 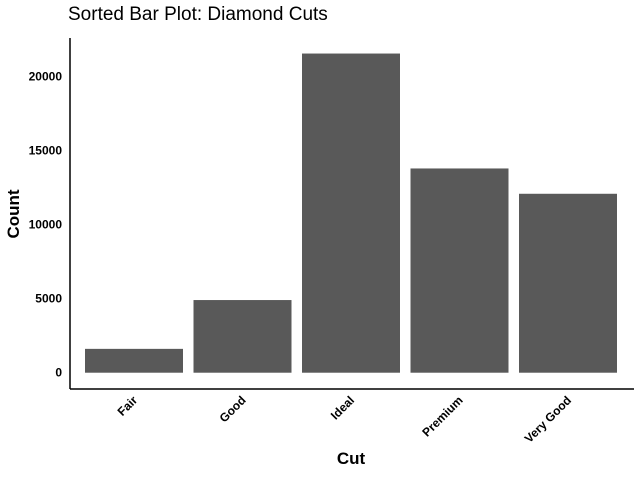 I want to click on x-axis-ticks: Fair Good Ideal Premium Very Good, so click(x=344, y=419).